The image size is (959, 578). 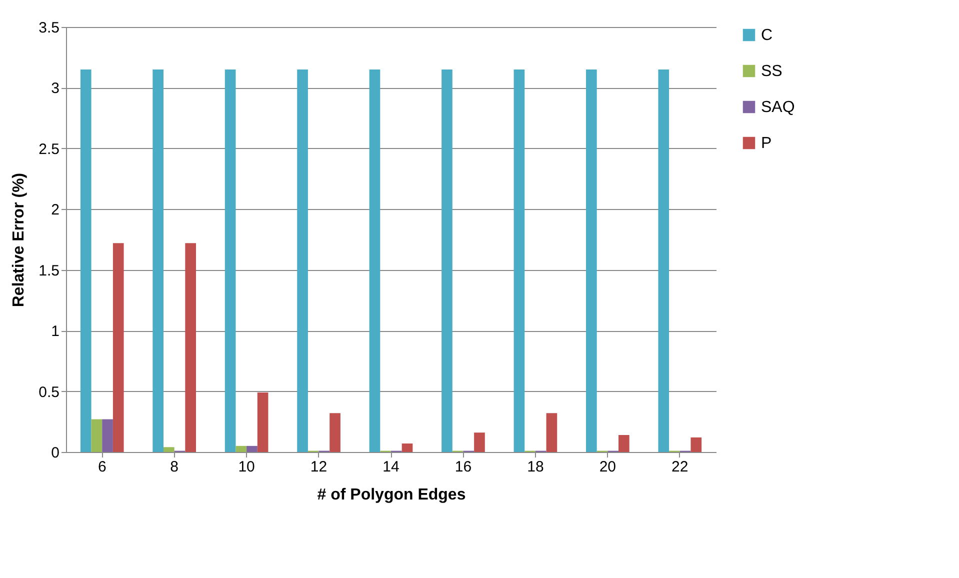 What do you see at coordinates (766, 143) in the screenshot?
I see `legend-label: P` at bounding box center [766, 143].